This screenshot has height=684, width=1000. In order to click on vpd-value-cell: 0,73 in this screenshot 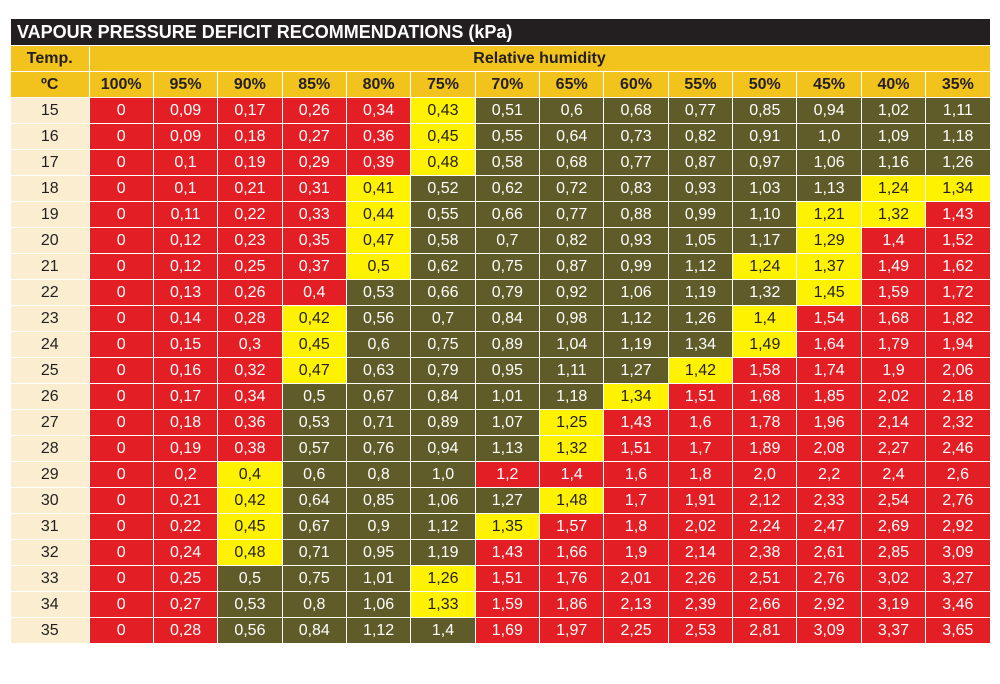, I will do `click(636, 136)`.